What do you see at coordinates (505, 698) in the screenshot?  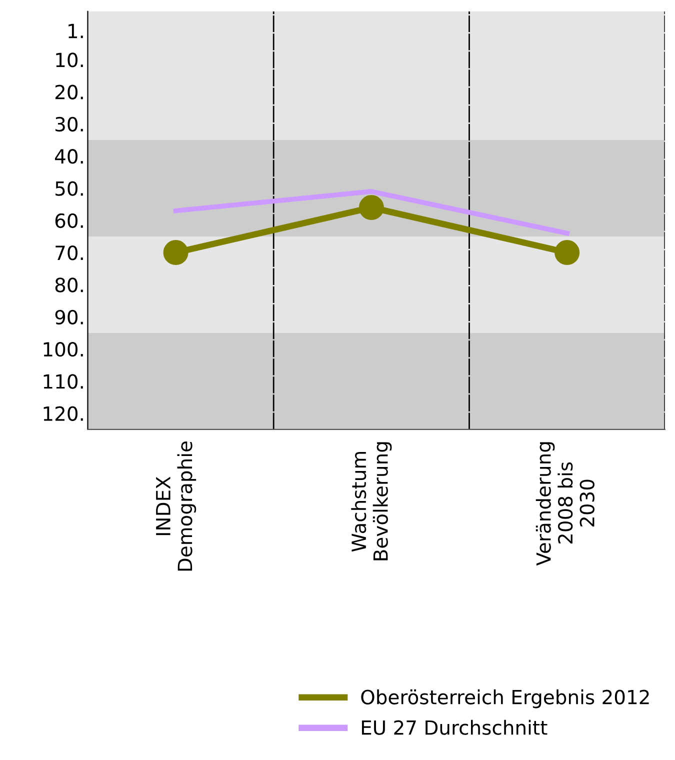 I see `legend-label: Oberösterreich Ergebnis 2012` at bounding box center [505, 698].